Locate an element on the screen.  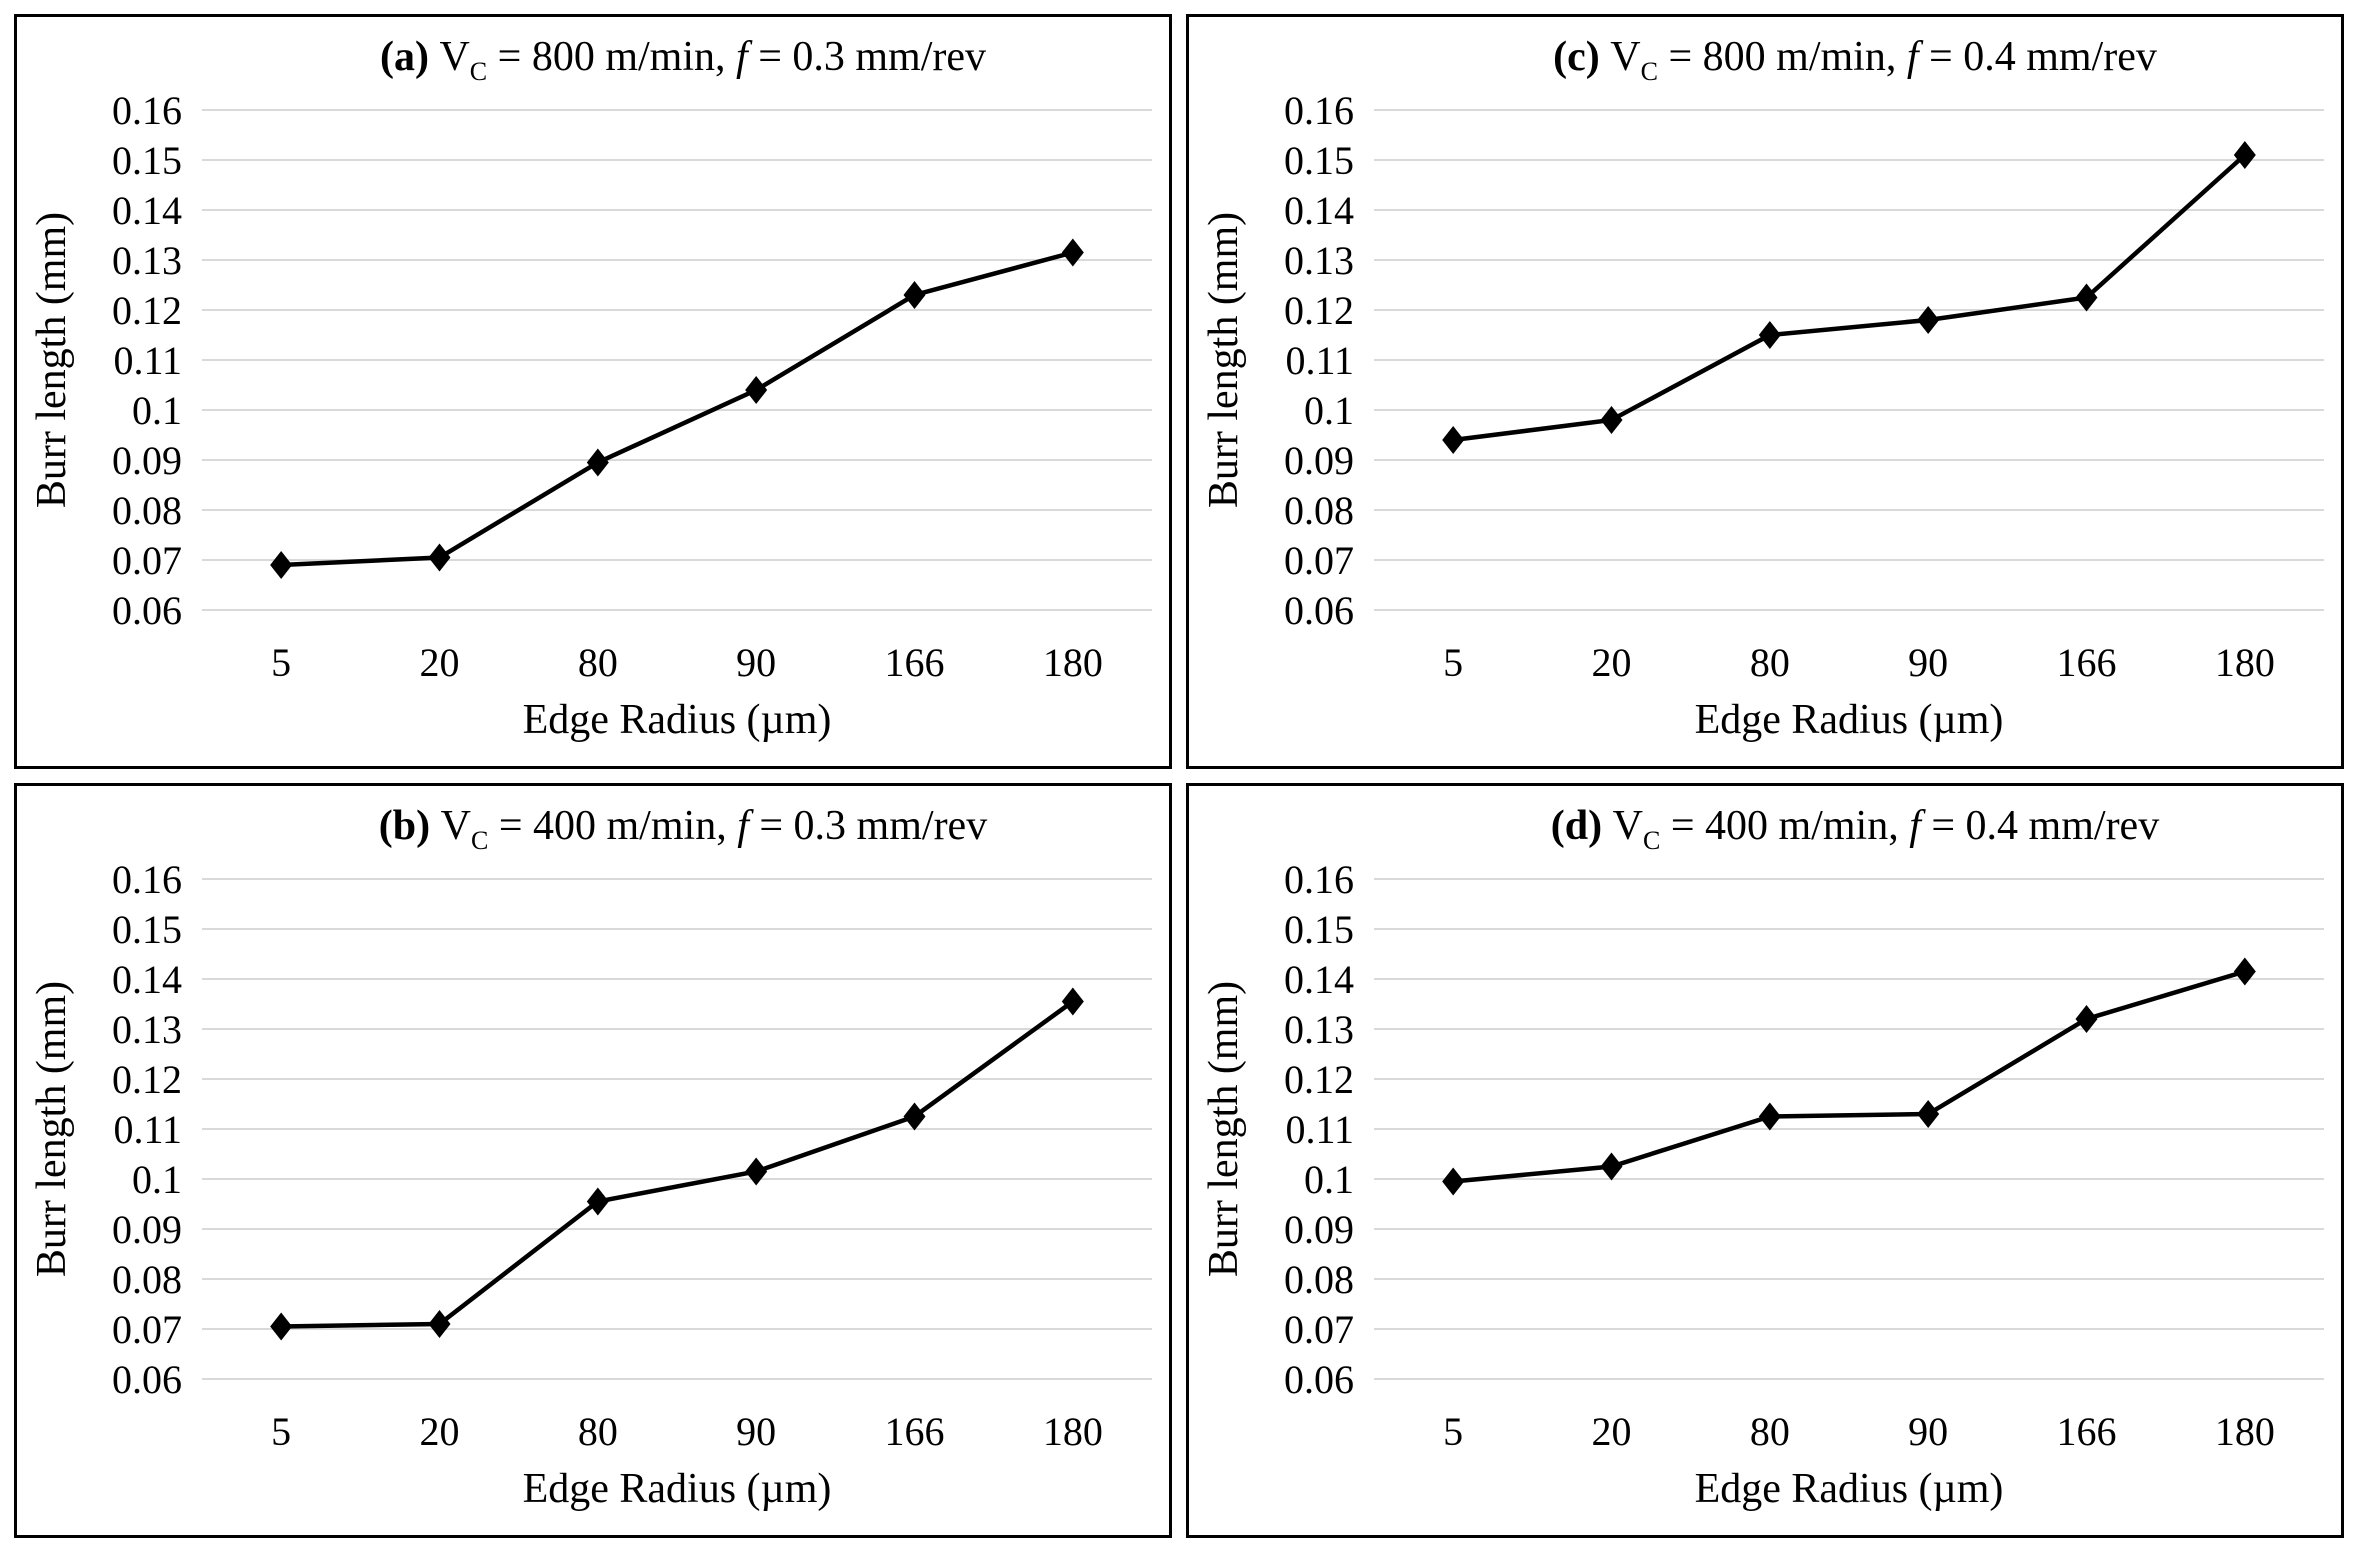
feed-value: = 0.3 mm/rev is located at coordinates (867, 57).